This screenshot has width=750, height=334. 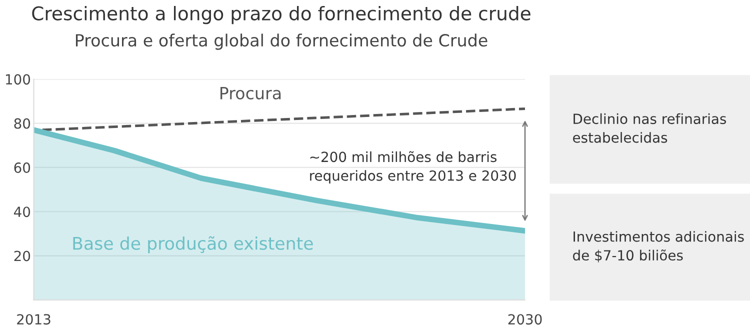 What do you see at coordinates (18, 79) in the screenshot?
I see `y-tick-label: 100` at bounding box center [18, 79].